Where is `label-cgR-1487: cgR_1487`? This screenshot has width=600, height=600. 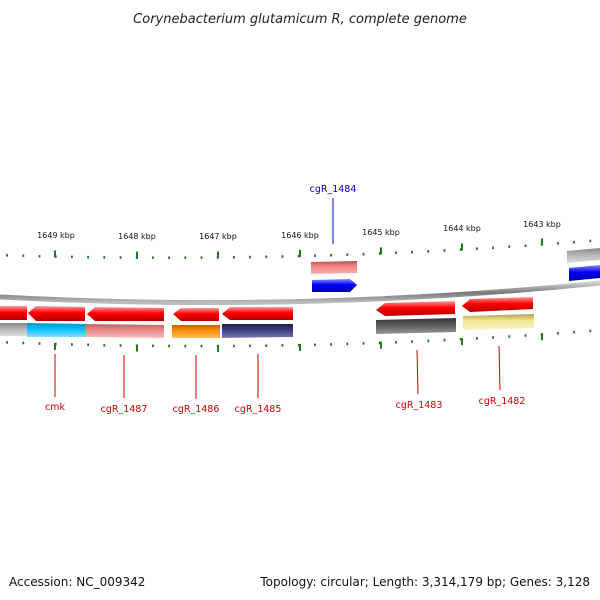 label-cgR-1487: cgR_1487 is located at coordinates (124, 409).